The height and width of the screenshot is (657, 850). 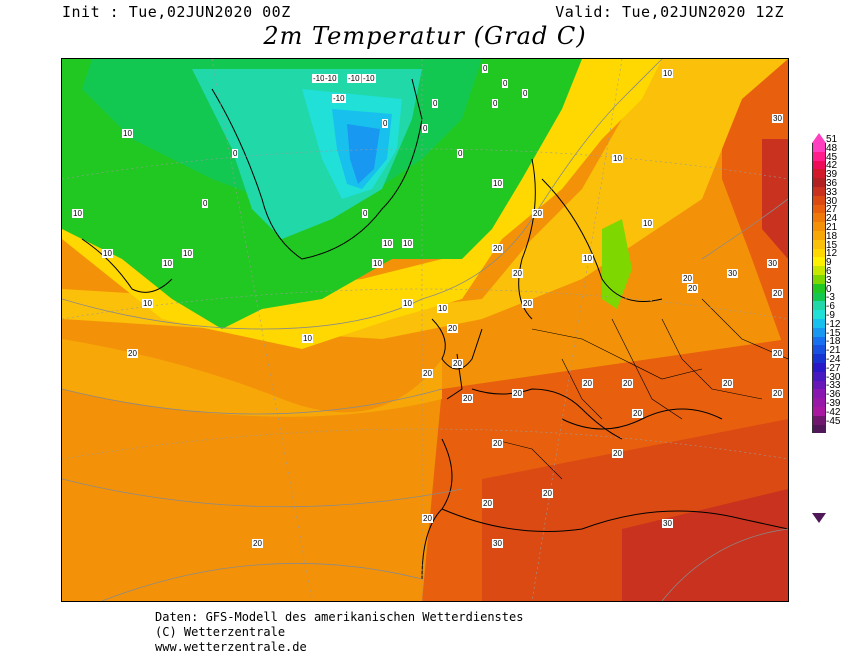 I want to click on legend-tick: 33, so click(x=832, y=192).